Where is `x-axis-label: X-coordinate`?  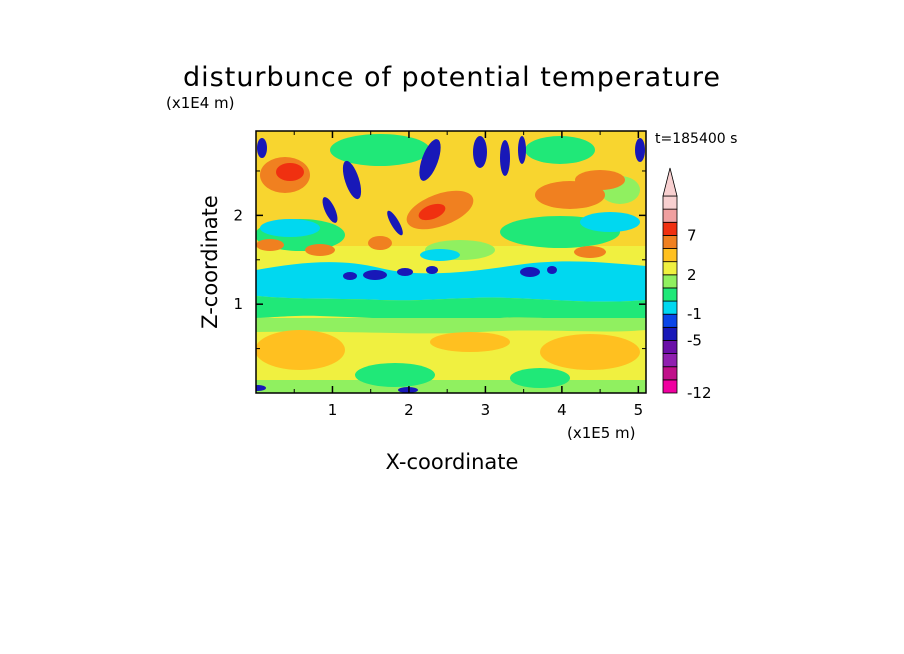
x-axis-label: X-coordinate is located at coordinates (452, 462).